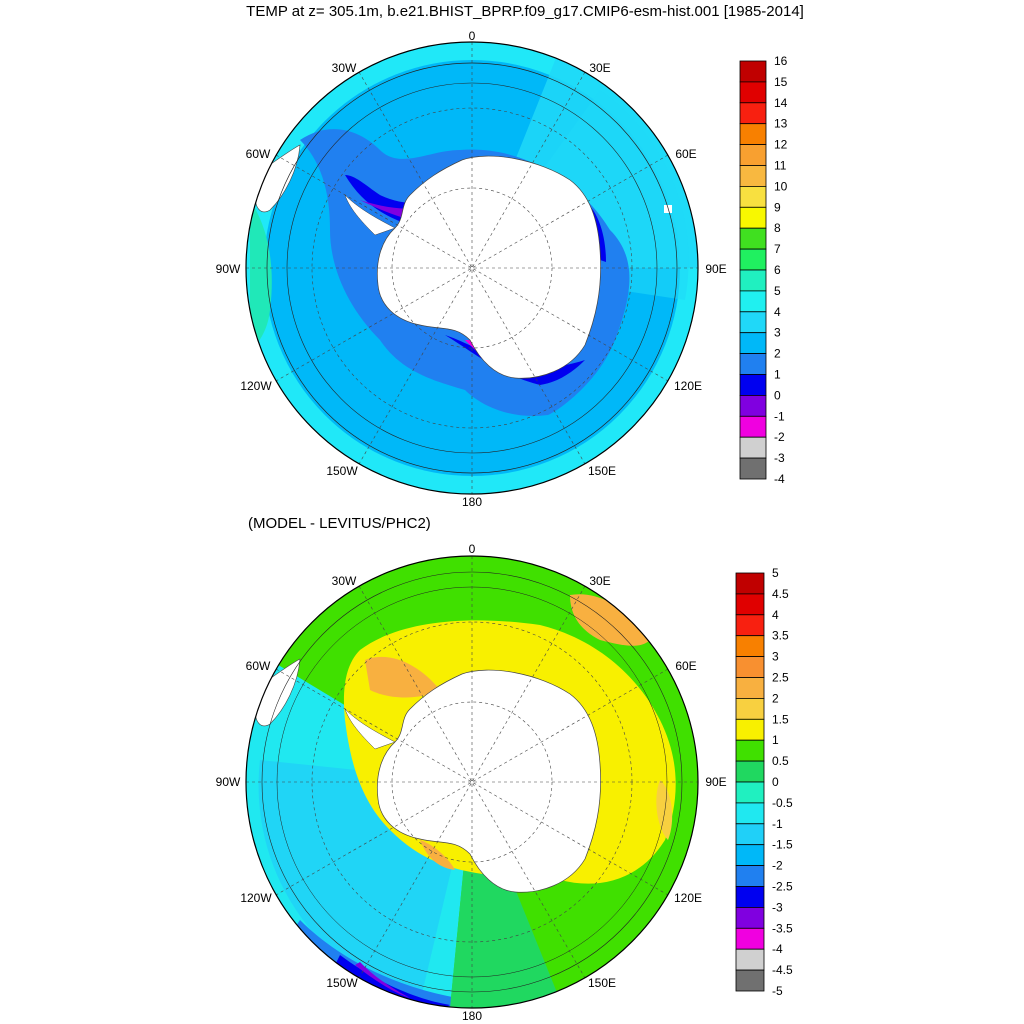  I want to click on south-america-tip, so click(277, 692).